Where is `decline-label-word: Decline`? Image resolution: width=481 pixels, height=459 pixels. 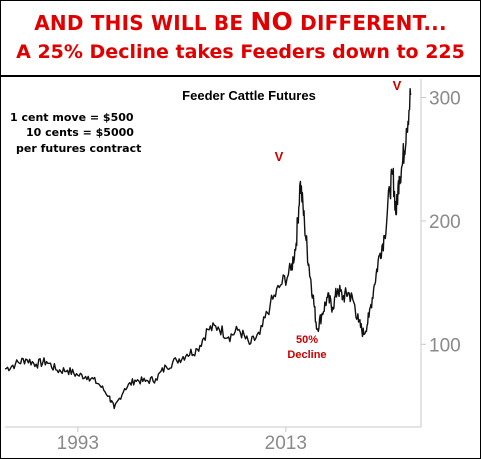
decline-label-word: Decline is located at coordinates (306, 355).